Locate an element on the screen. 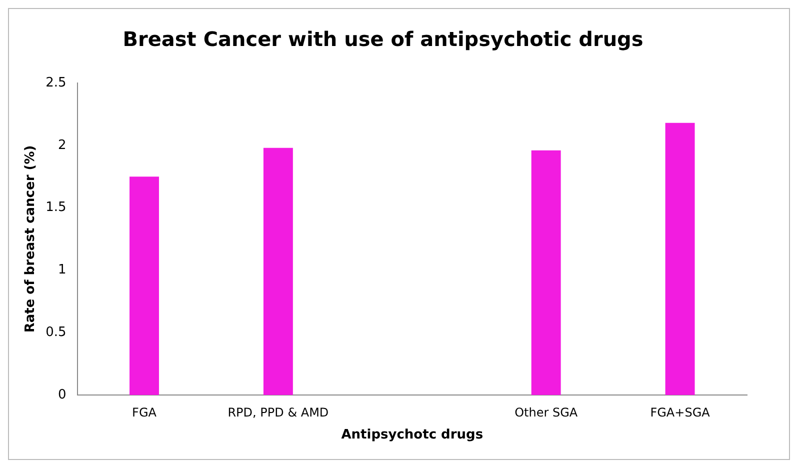 The image size is (800, 470). chart-title: Breast Cancer with use of antipsychotic drugs is located at coordinates (383, 39).